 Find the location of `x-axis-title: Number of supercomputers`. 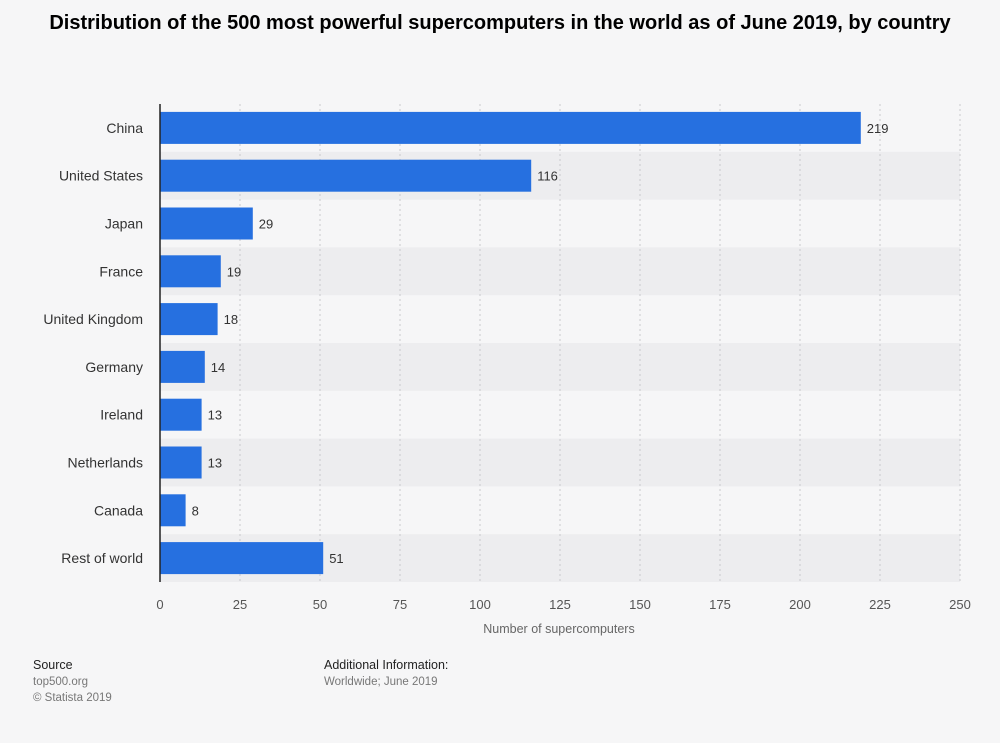

x-axis-title: Number of supercomputers is located at coordinates (558, 629).